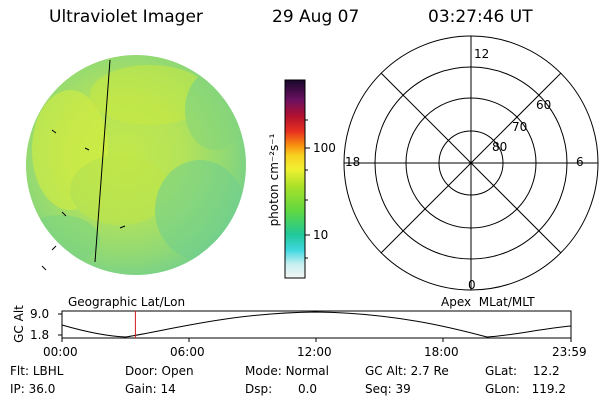  Describe the element at coordinates (150, 389) in the screenshot. I see `status-gain: Gain: 14` at that location.